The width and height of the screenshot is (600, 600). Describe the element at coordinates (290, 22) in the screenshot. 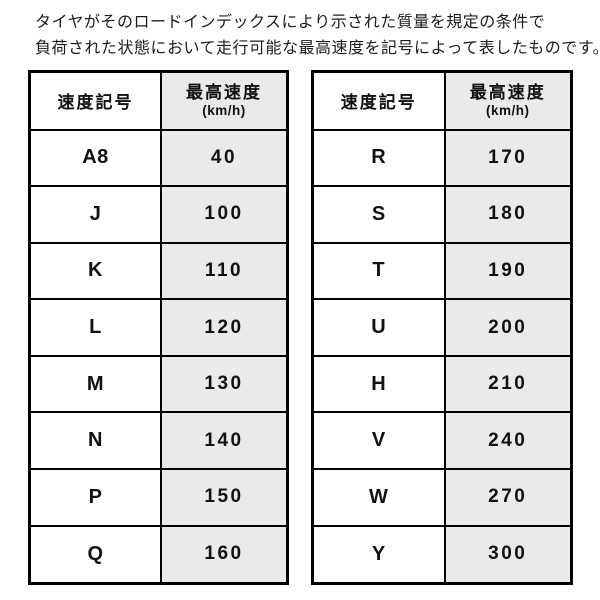

I see `intro-line-1: タイヤがそのロードインデックスにより示された質量を規定の条件で` at that location.